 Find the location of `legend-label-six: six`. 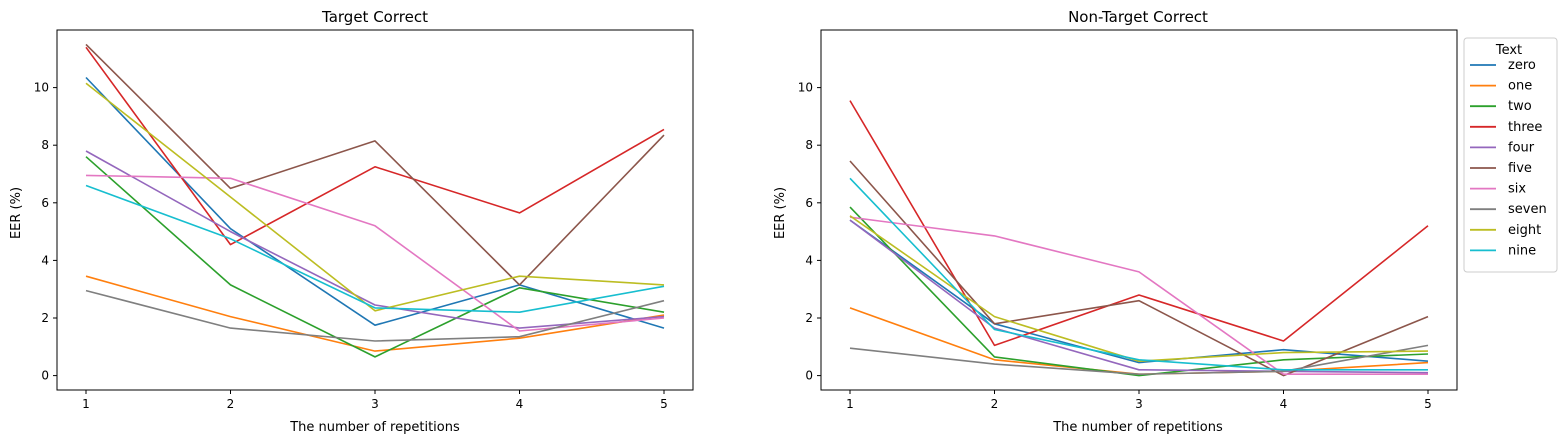

legend-label-six: six is located at coordinates (1517, 189).